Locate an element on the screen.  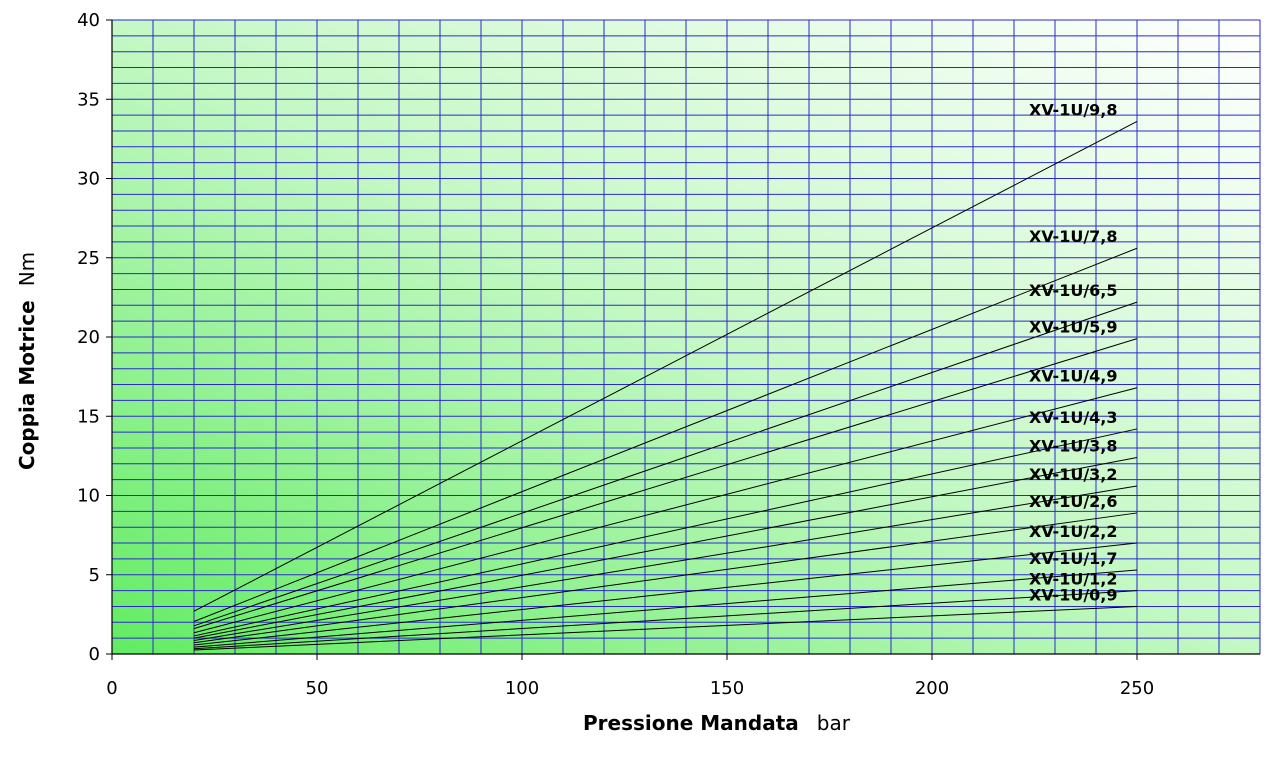
y-tick-label: 15 is located at coordinates (88, 416).